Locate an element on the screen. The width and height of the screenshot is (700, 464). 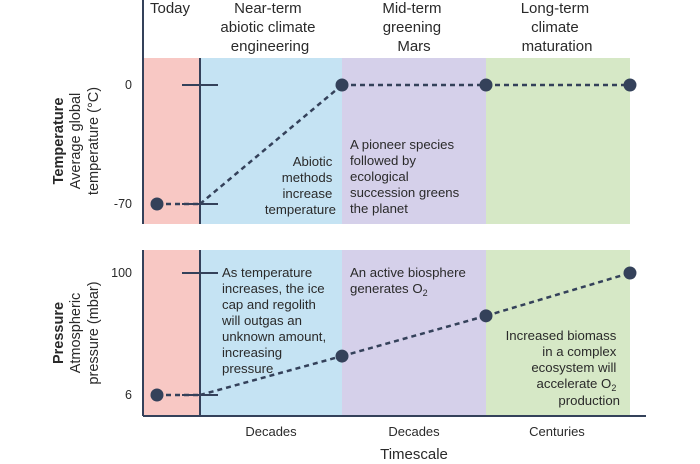
xtick-label-near-term: Decades is located at coordinates (271, 431).